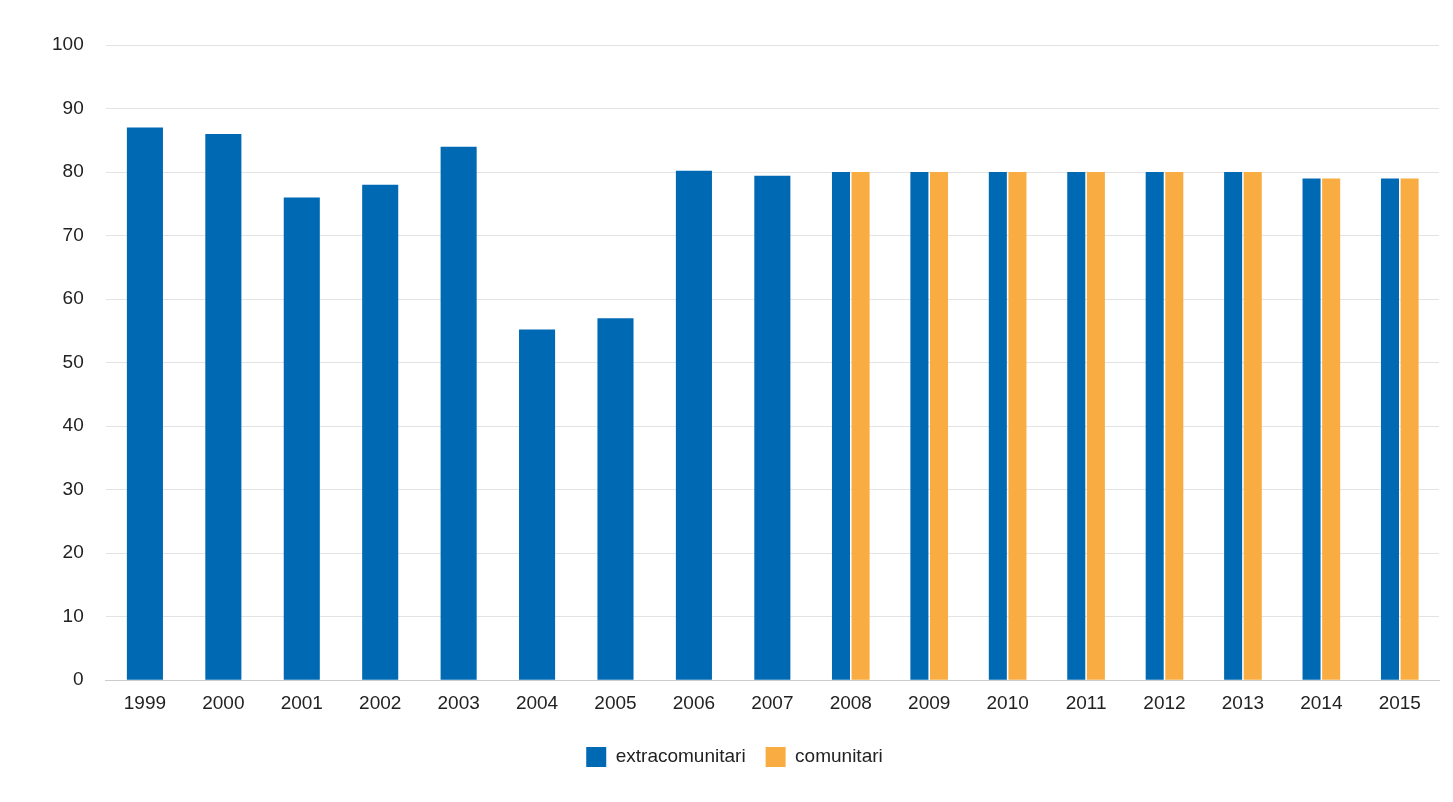  I want to click on y-tick-label: 90, so click(73, 107).